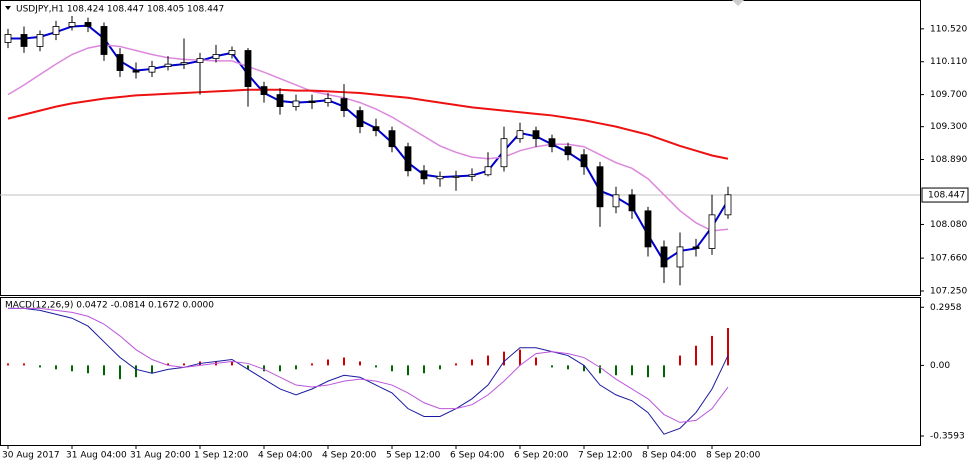 Image resolution: width=970 pixels, height=467 pixels. What do you see at coordinates (948, 160) in the screenshot?
I see `y-tick-label: 108.890` at bounding box center [948, 160].